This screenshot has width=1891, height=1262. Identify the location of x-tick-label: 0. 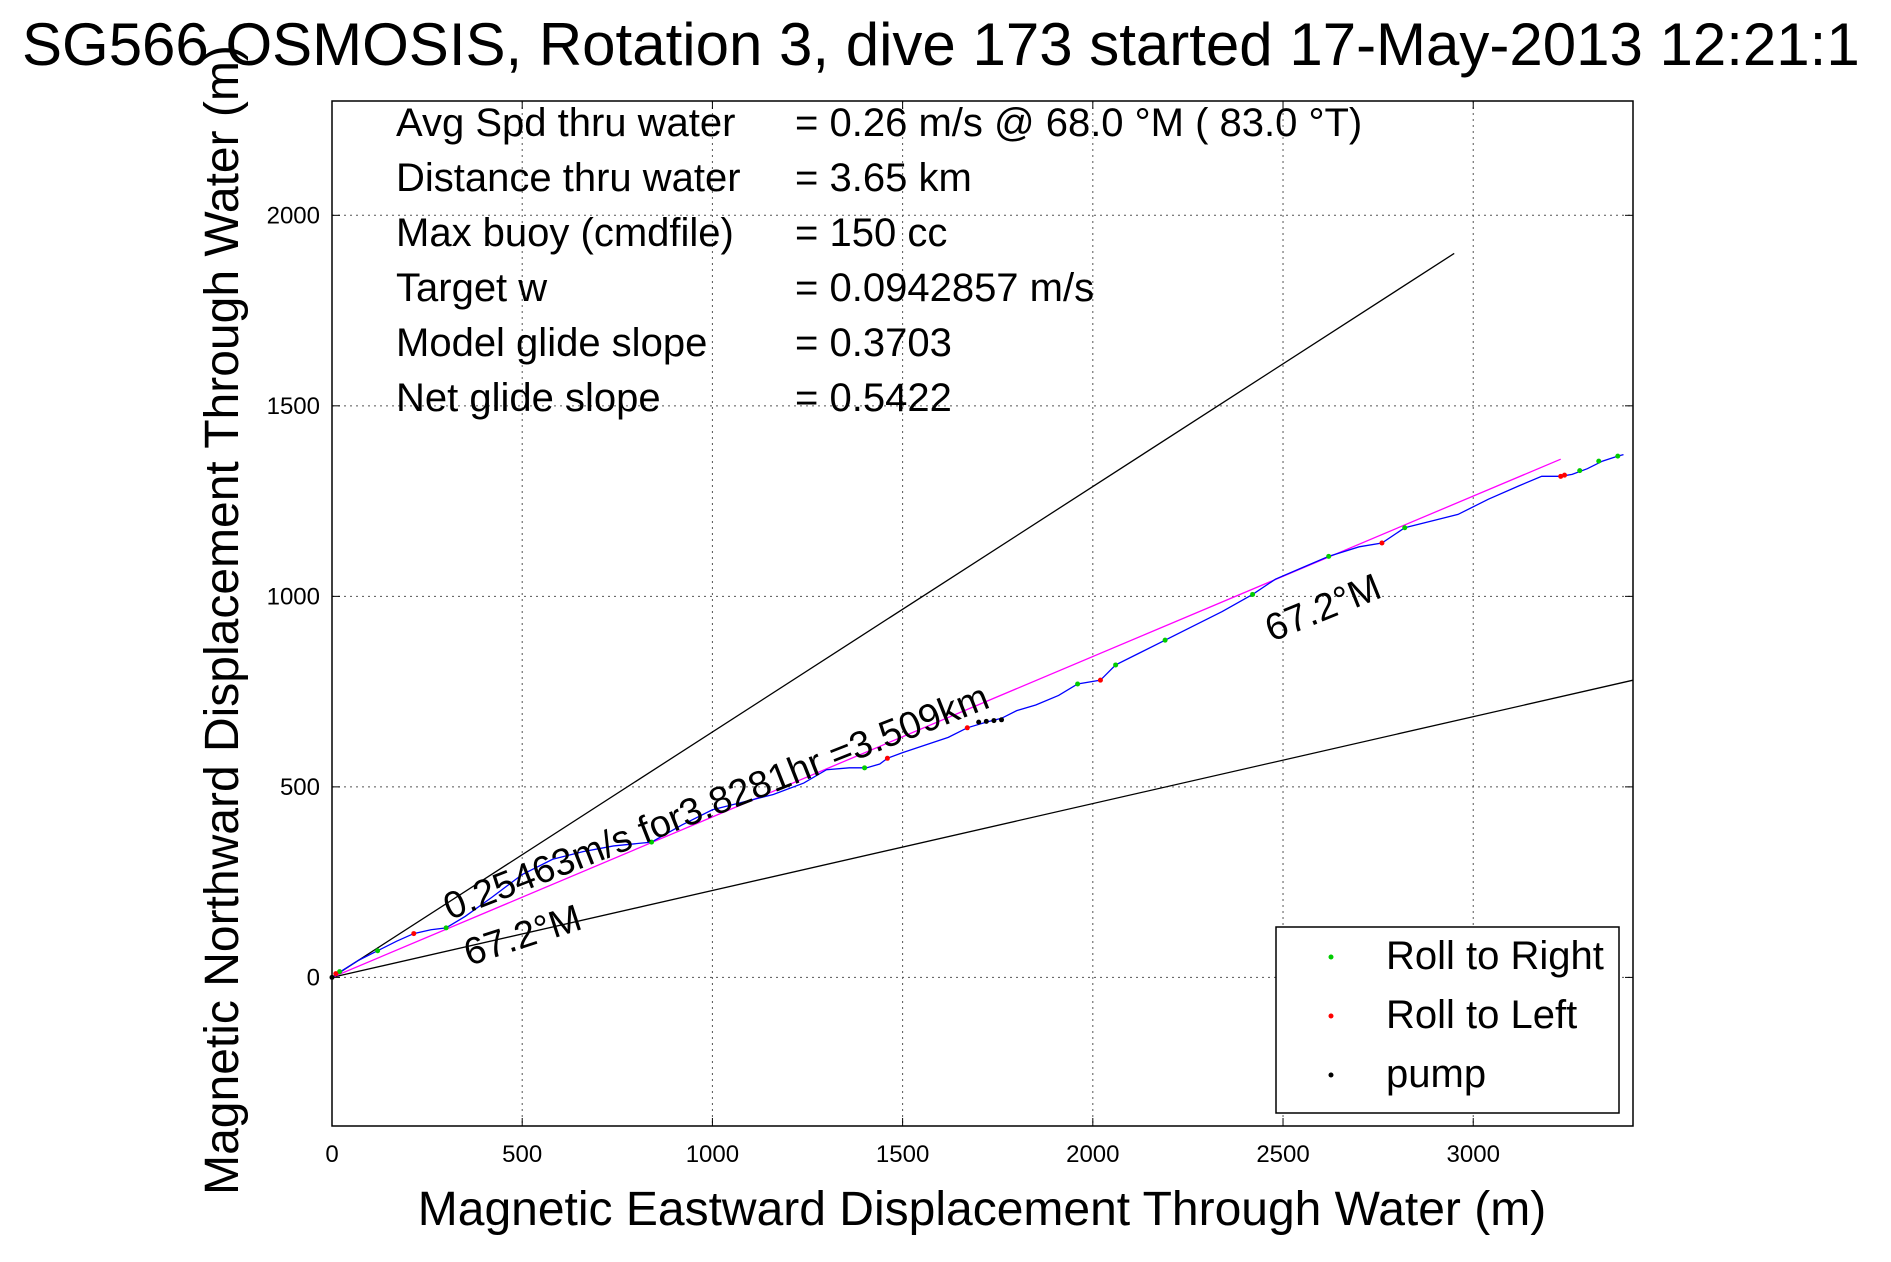
(331, 1154).